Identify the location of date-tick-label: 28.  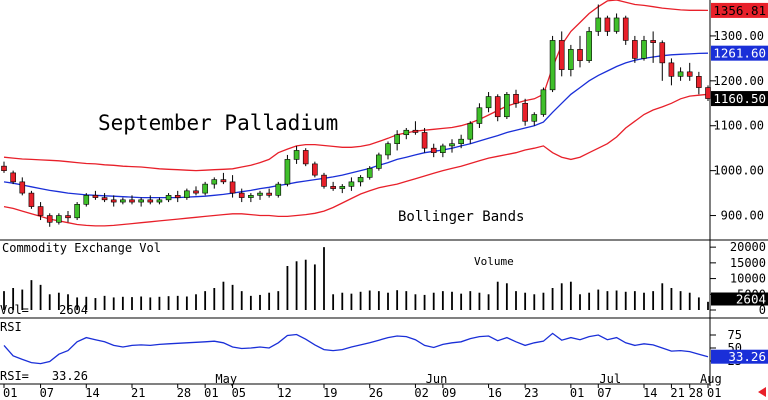
(184, 393).